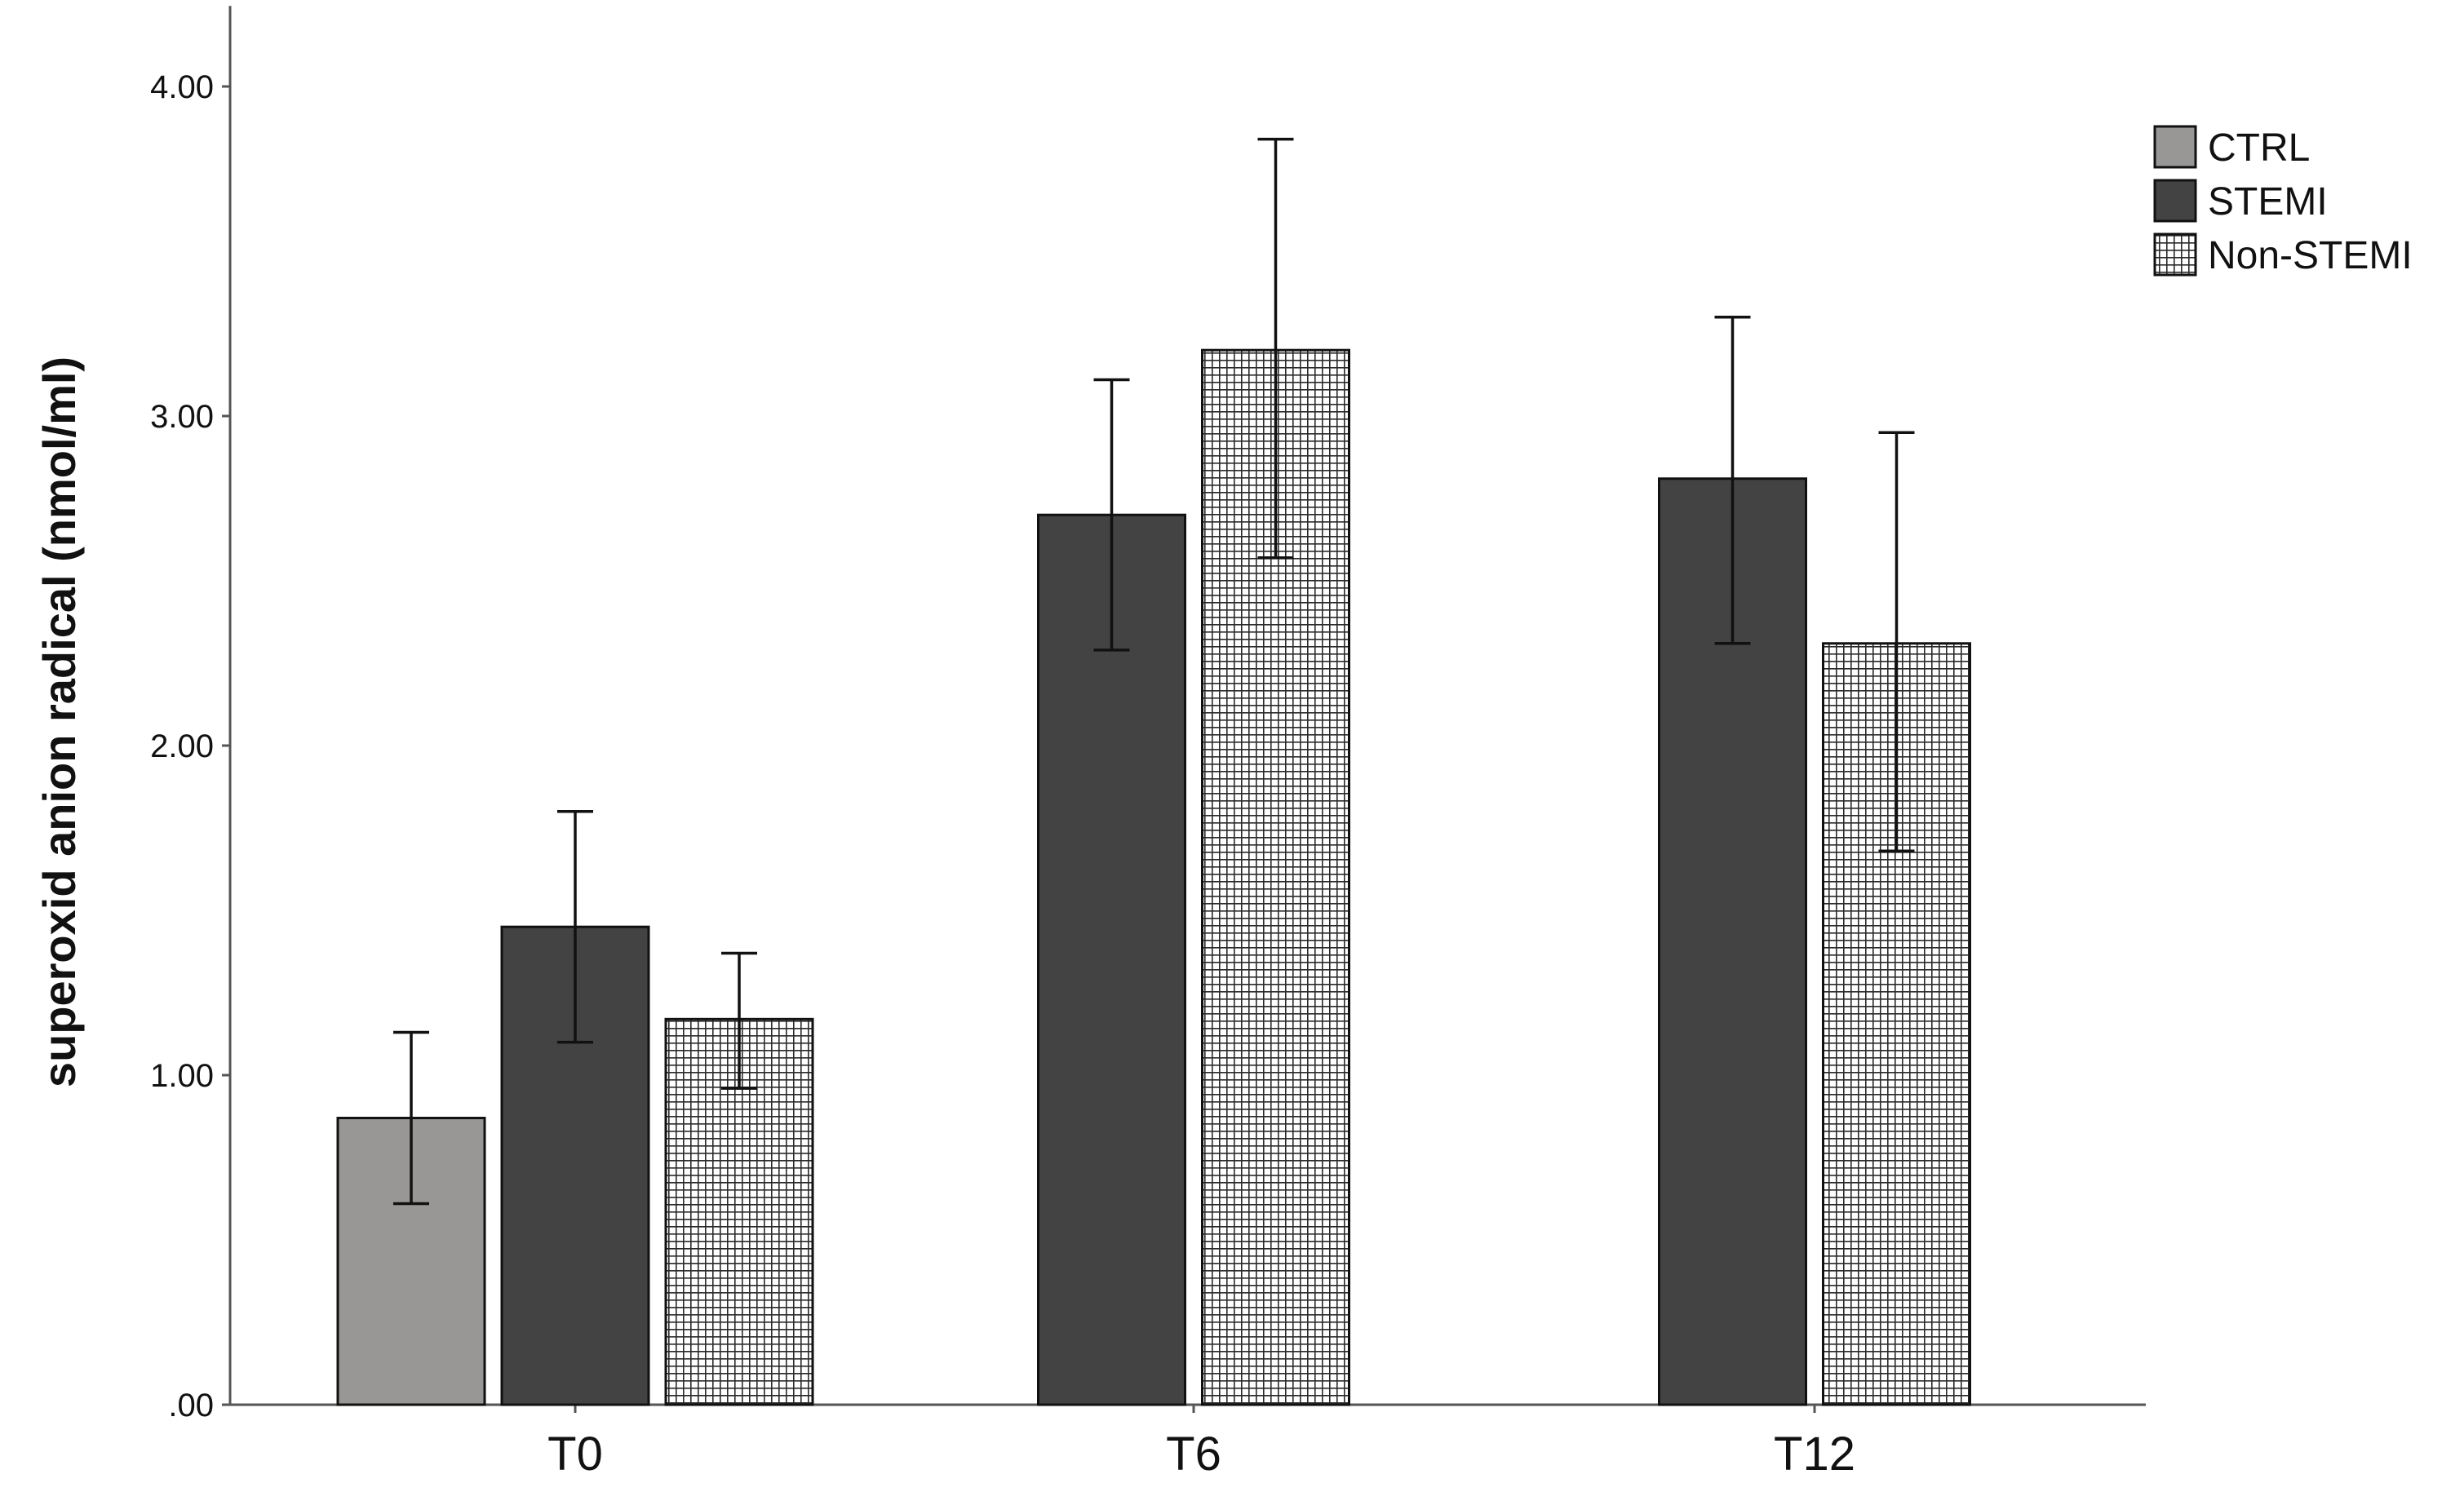 This screenshot has height=1492, width=2464. Describe the element at coordinates (2268, 202) in the screenshot. I see `legend-label: STEMI` at that location.